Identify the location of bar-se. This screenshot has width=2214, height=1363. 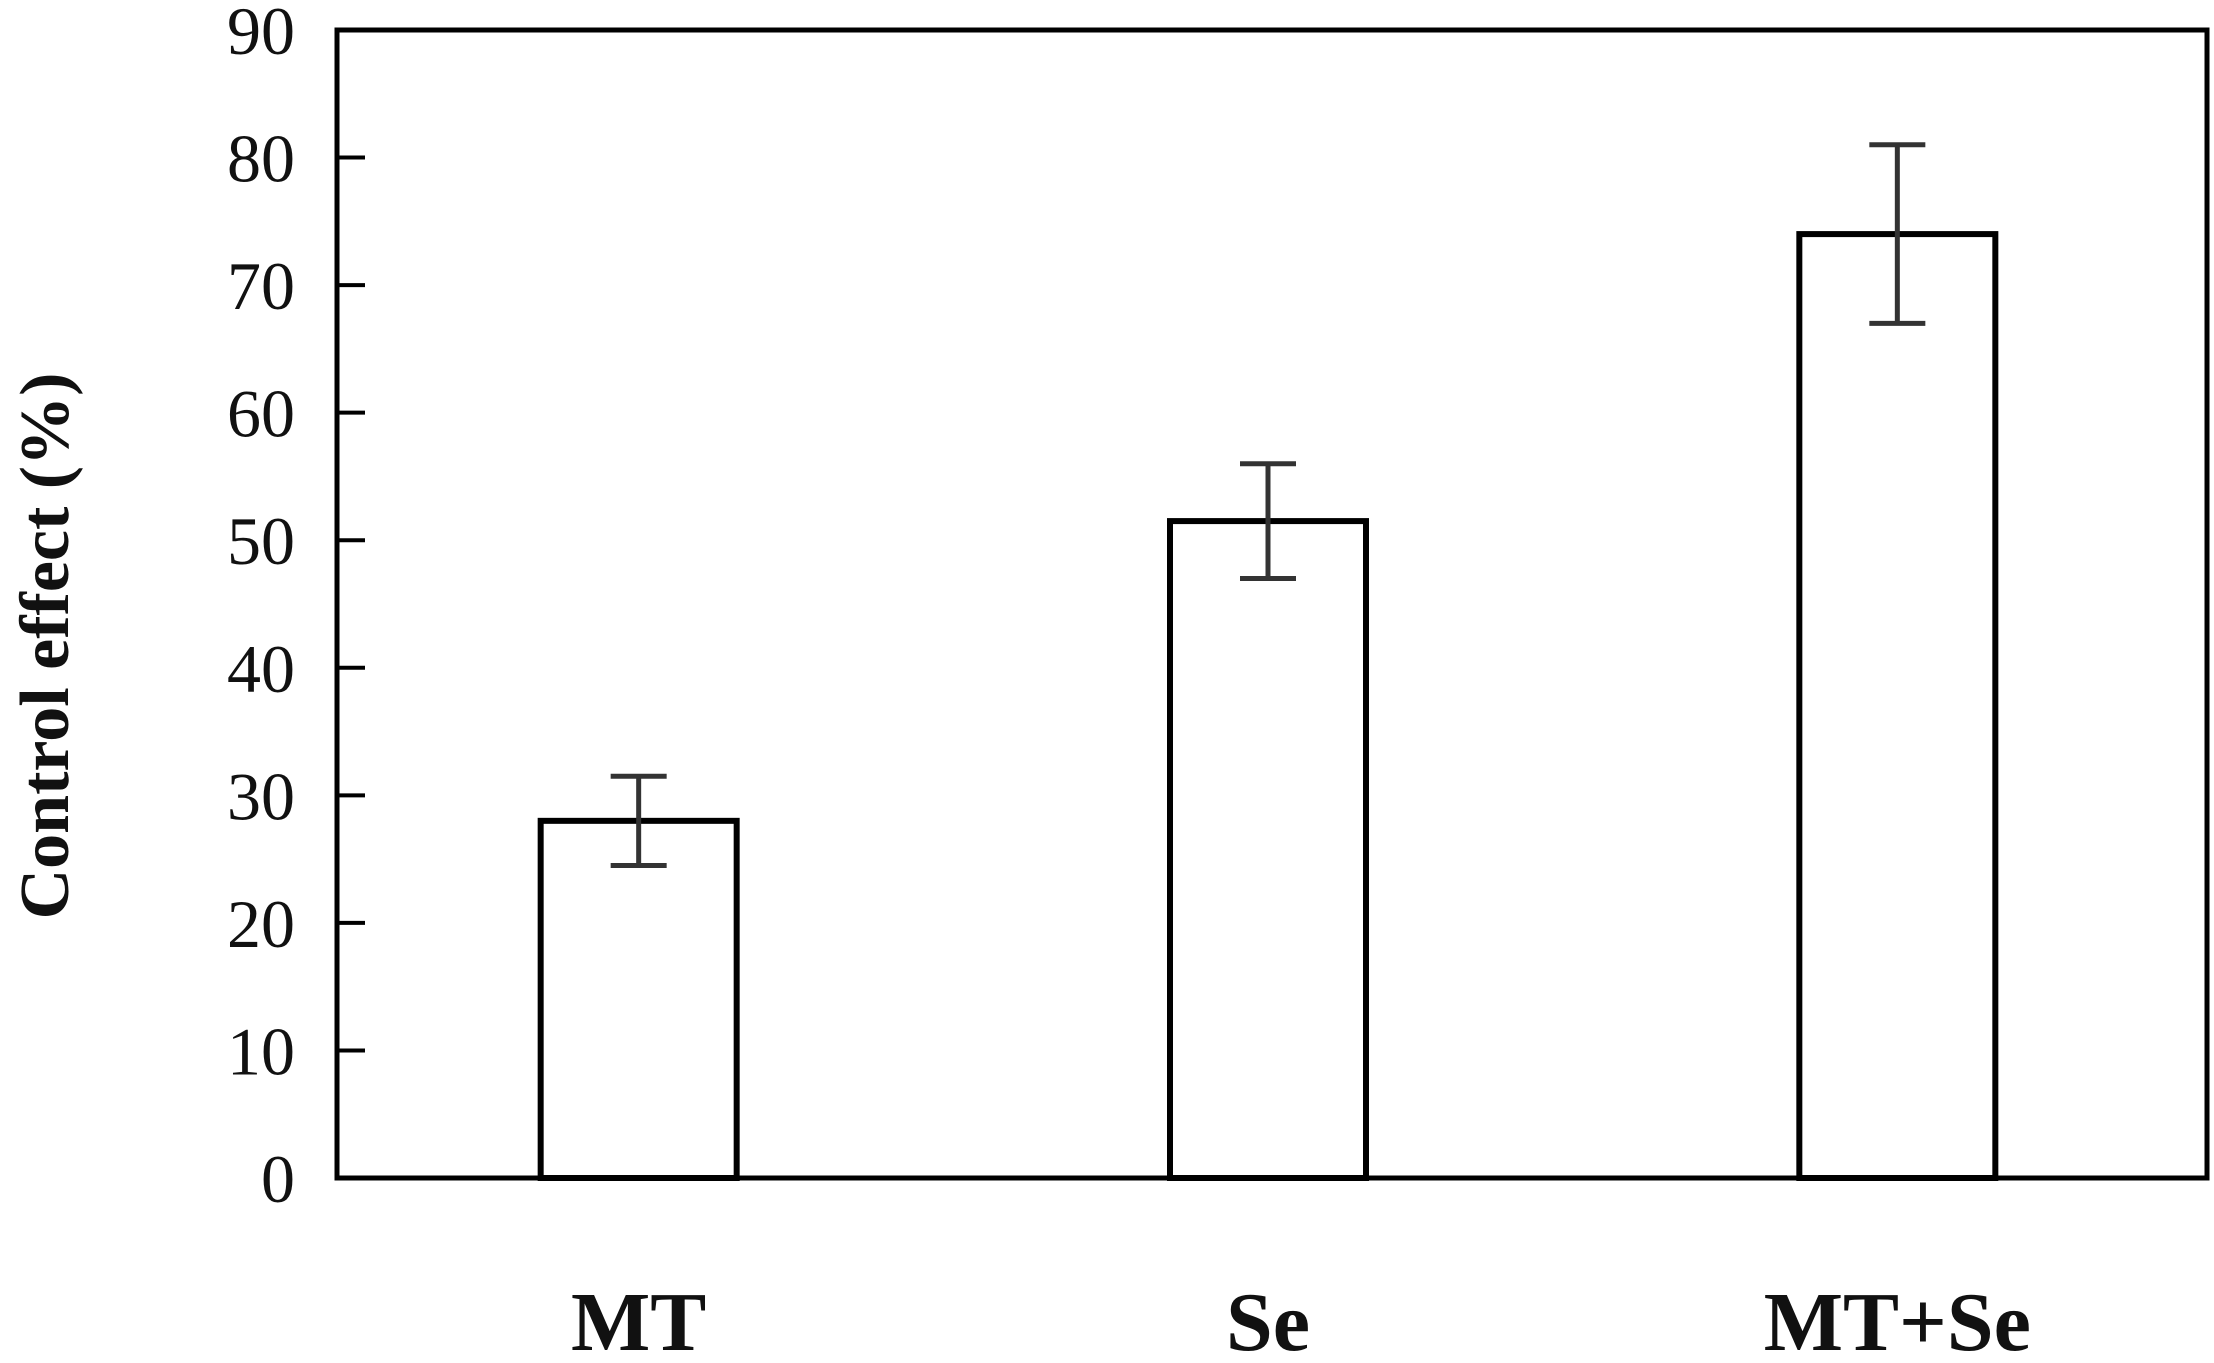
(1268, 849).